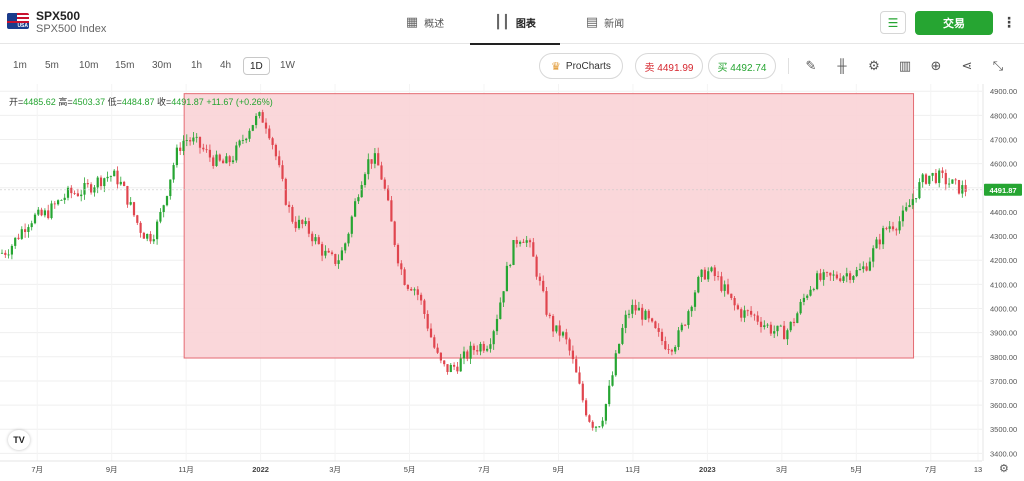 The width and height of the screenshot is (1024, 481). Describe the element at coordinates (874, 65) in the screenshot. I see `gear-icon: ⚙` at that location.